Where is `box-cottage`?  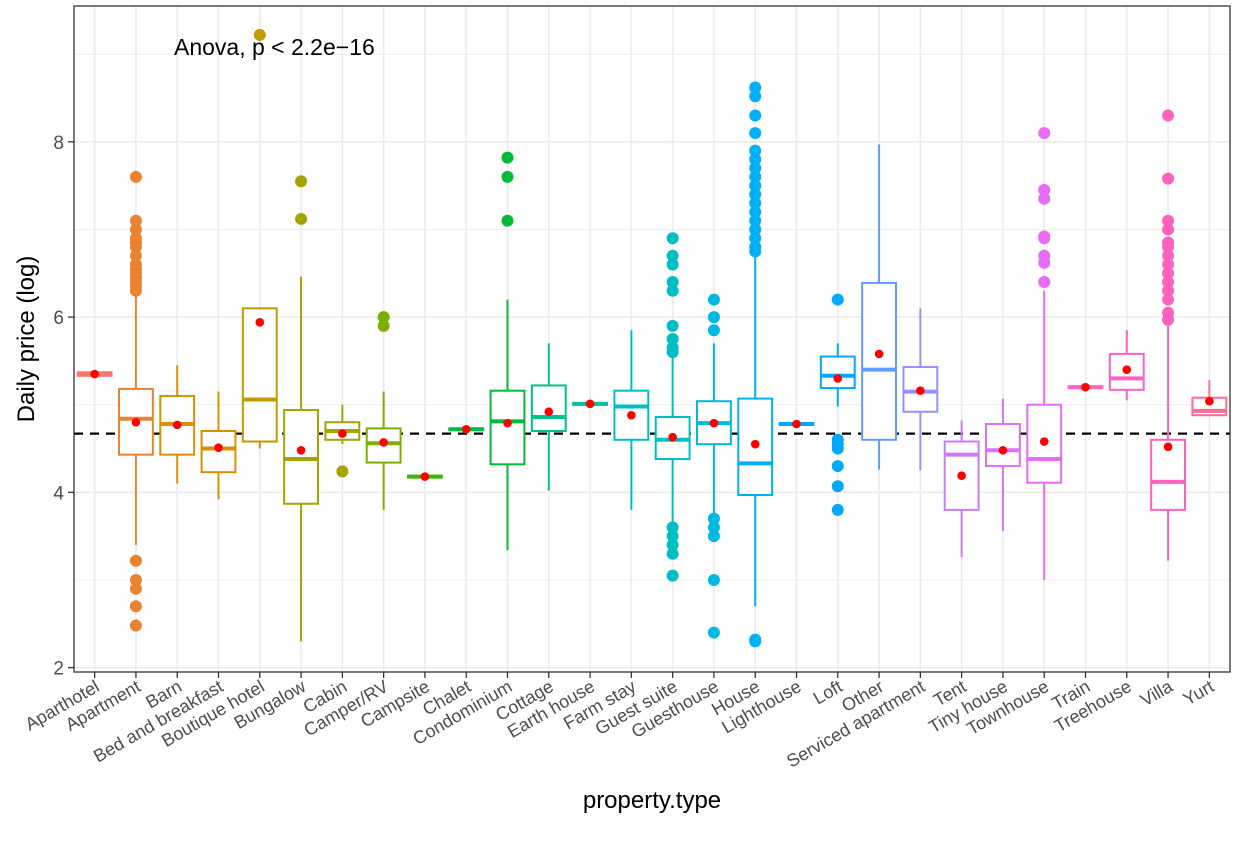 box-cottage is located at coordinates (548, 417).